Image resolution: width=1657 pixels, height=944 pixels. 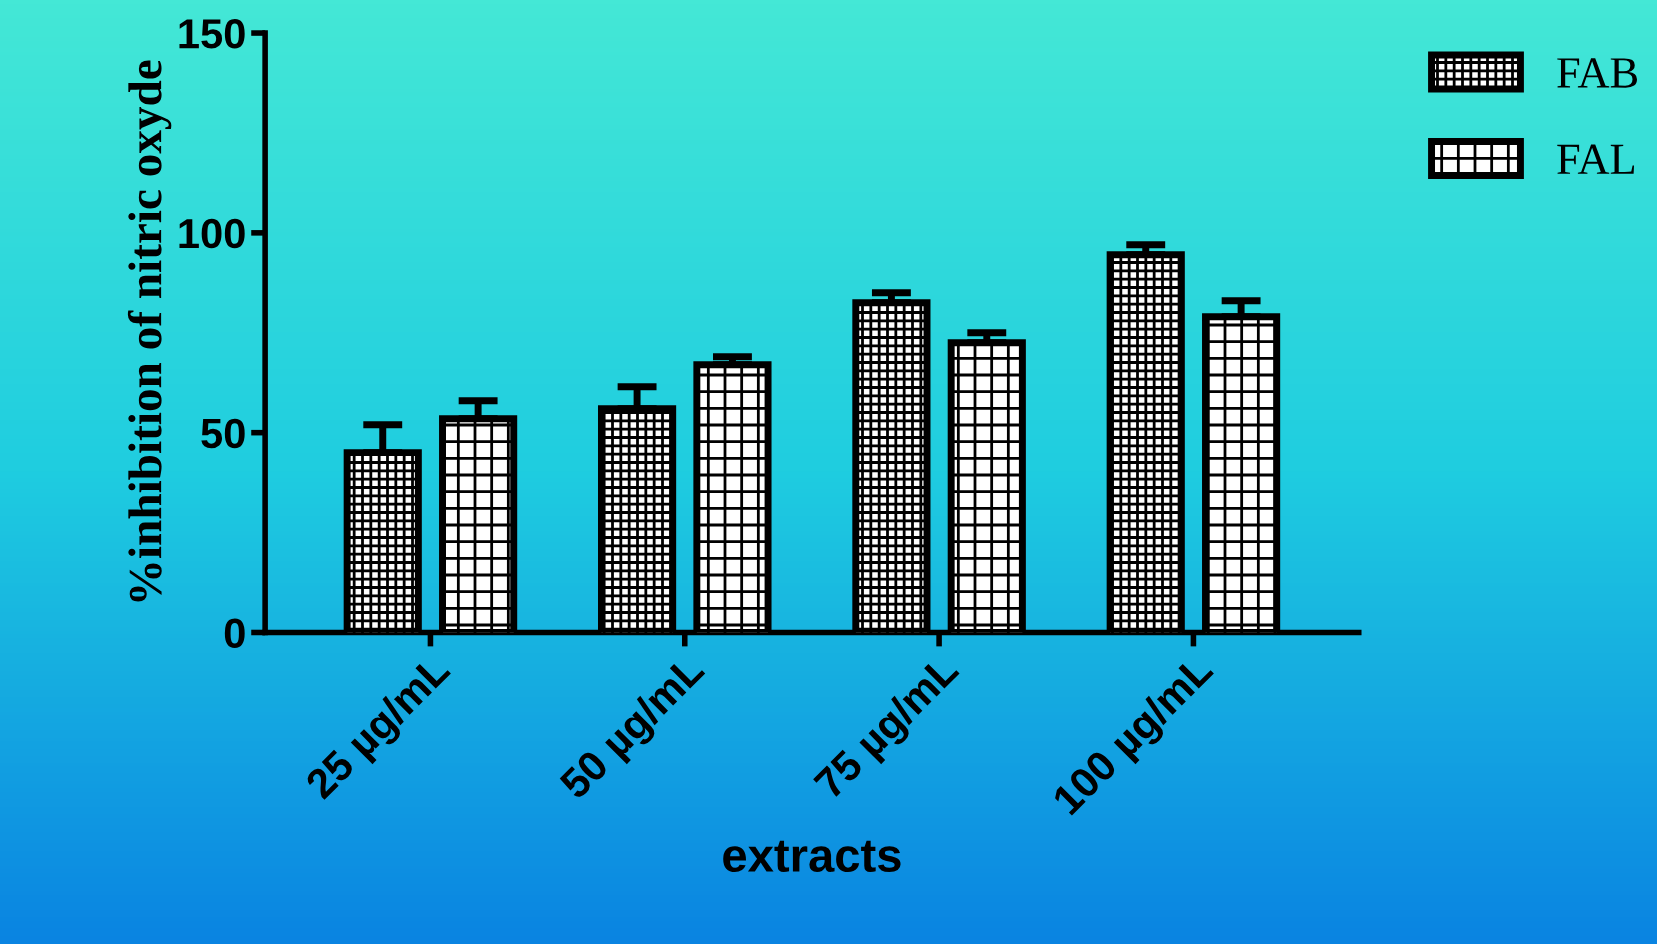 What do you see at coordinates (212, 233) in the screenshot?
I see `y-tick-label: 100` at bounding box center [212, 233].